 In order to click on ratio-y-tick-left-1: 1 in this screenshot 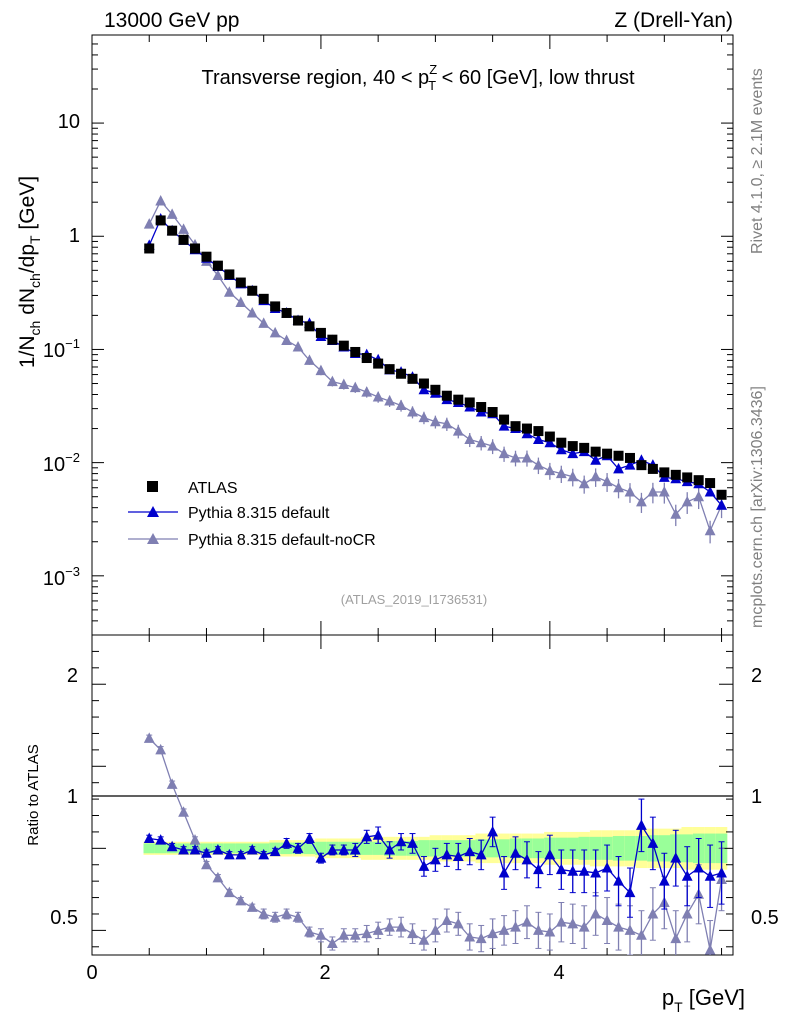, I will do `click(72, 797)`.